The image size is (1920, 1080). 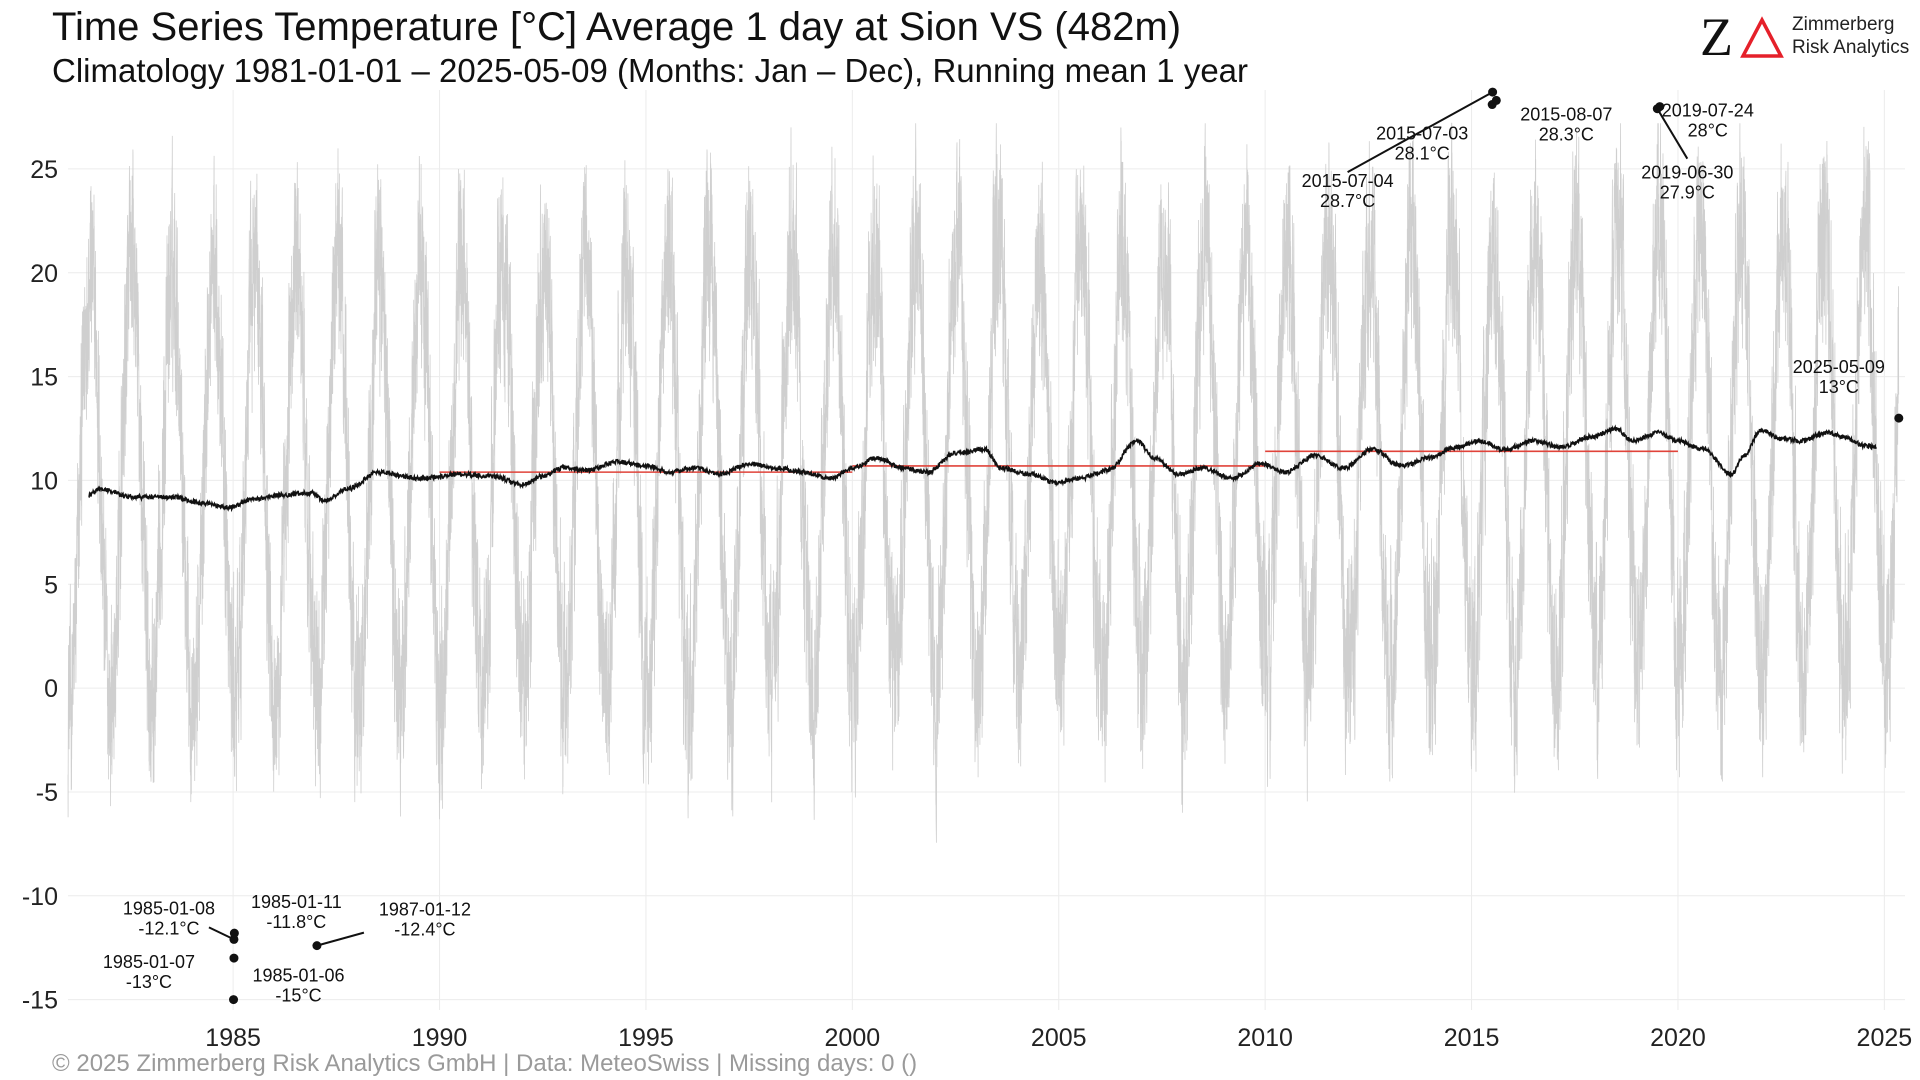 I want to click on company-logo: Z Zimmerberg Risk Analytics, so click(x=1804, y=37).